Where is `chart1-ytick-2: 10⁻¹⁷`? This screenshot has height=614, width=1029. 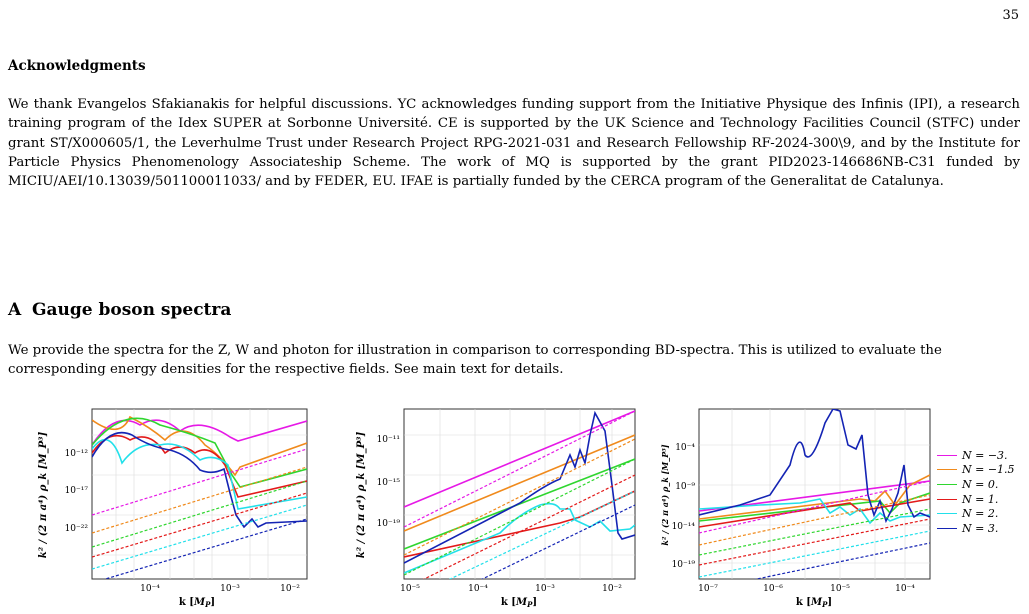 chart1-ytick-2: 10⁻¹⁷ is located at coordinates (77, 491).